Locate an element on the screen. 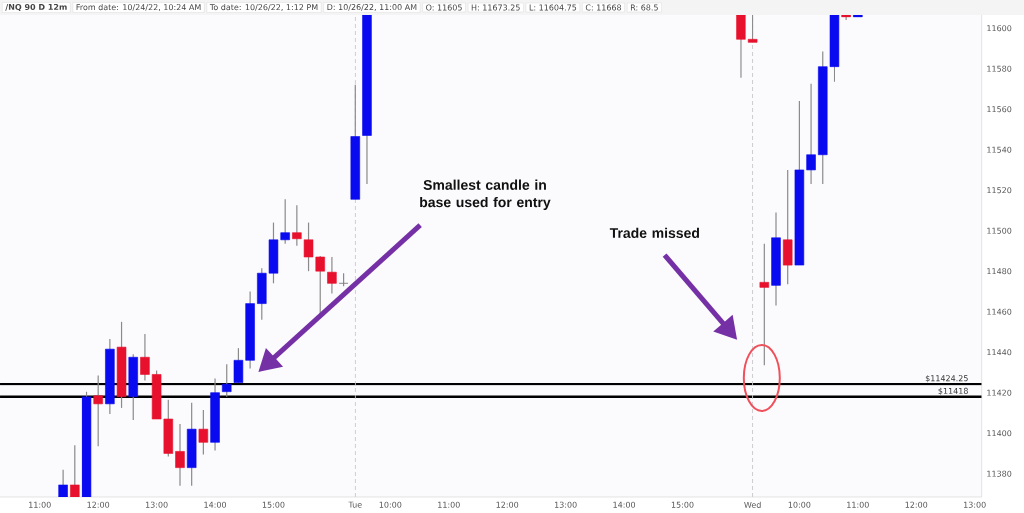 The height and width of the screenshot is (513, 1024). y-tick-label: 11560 is located at coordinates (999, 109).